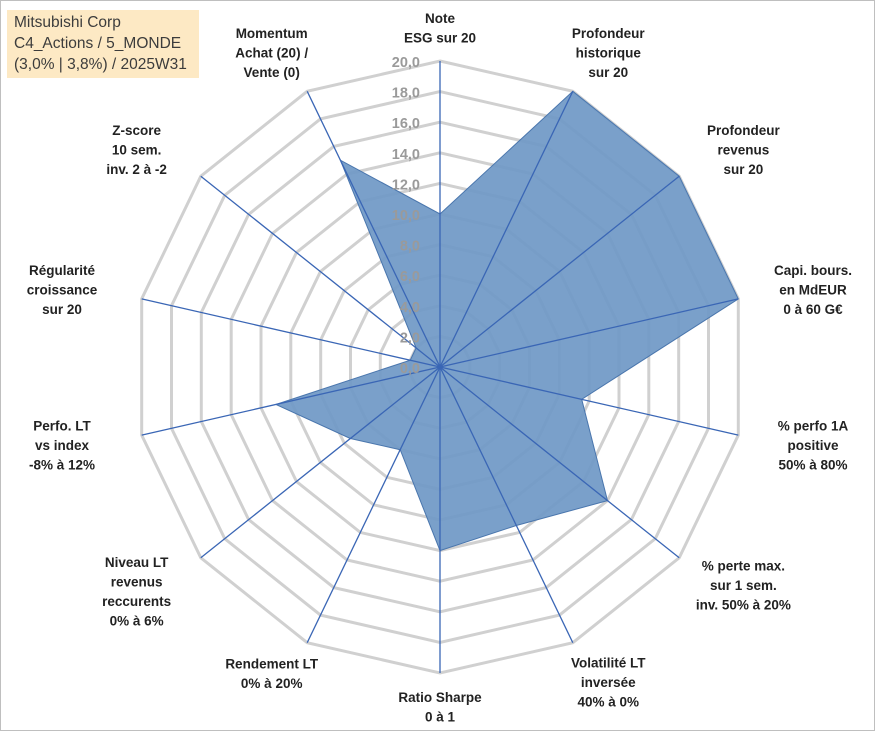 The width and height of the screenshot is (875, 731). I want to click on tick-label: 10,0, so click(406, 216).